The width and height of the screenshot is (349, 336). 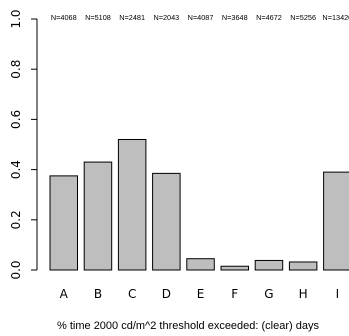 I want to click on x-tick-label: H, so click(x=303, y=294).